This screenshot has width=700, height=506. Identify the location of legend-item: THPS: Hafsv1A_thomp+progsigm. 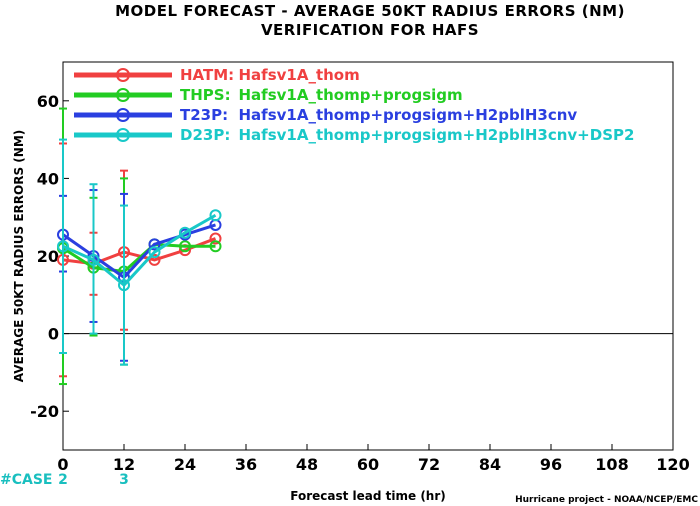
(268, 95).